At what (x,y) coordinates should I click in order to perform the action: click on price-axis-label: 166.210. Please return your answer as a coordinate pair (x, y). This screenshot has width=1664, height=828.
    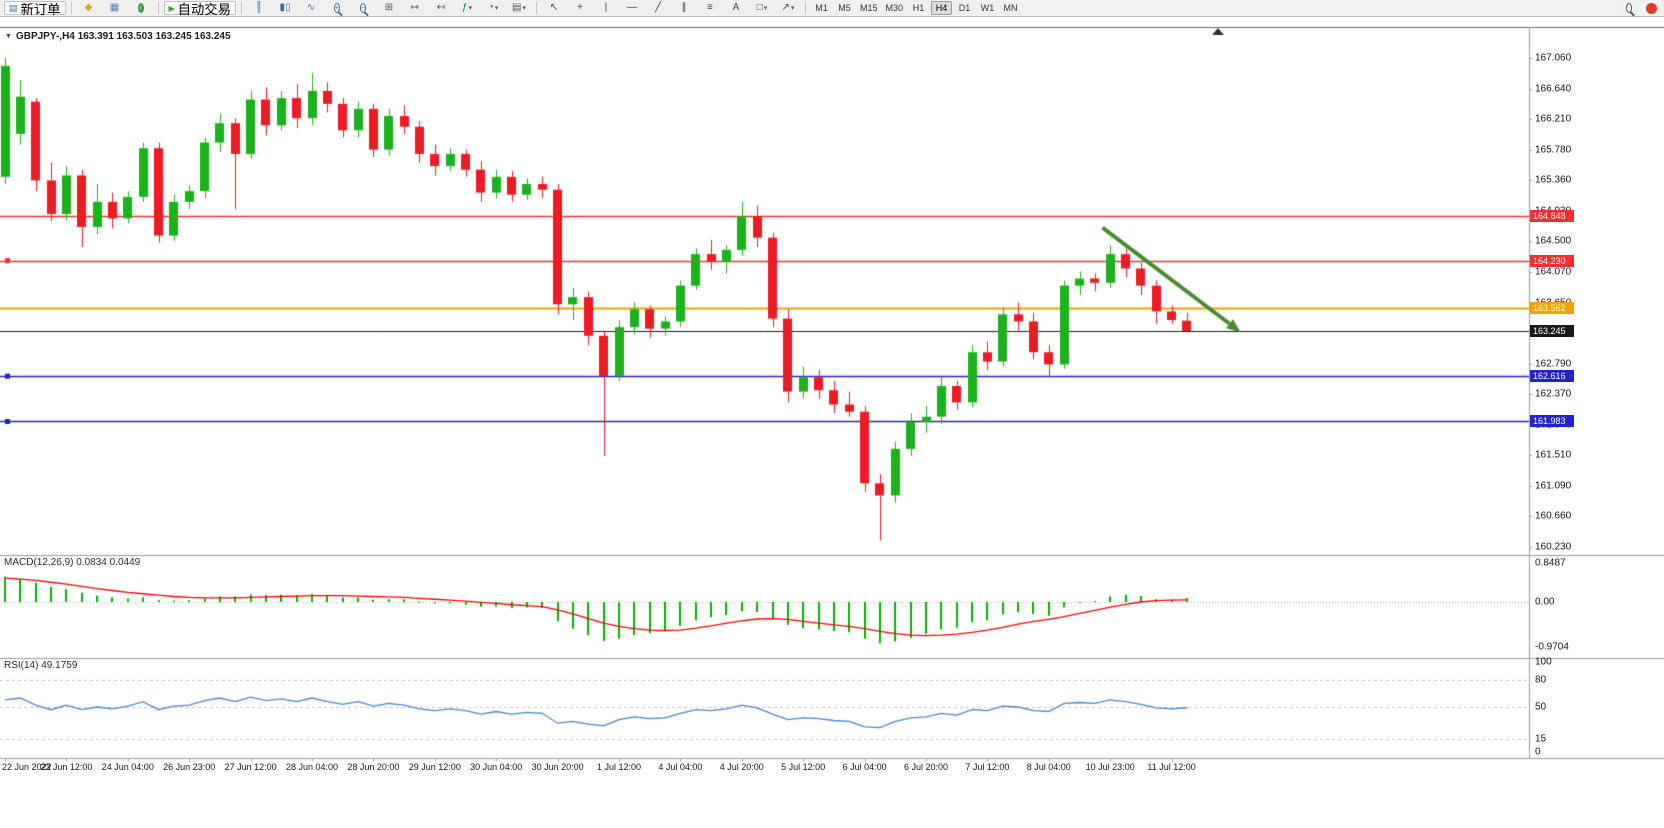
    Looking at the image, I should click on (1553, 119).